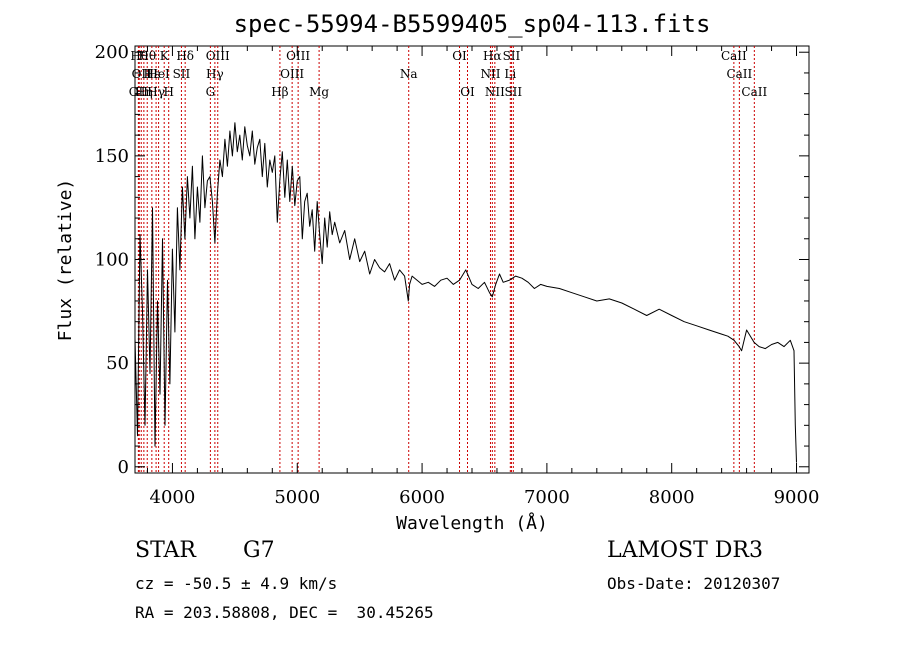  Describe the element at coordinates (218, 56) in the screenshot. I see `marker-label-14: OIII` at that location.